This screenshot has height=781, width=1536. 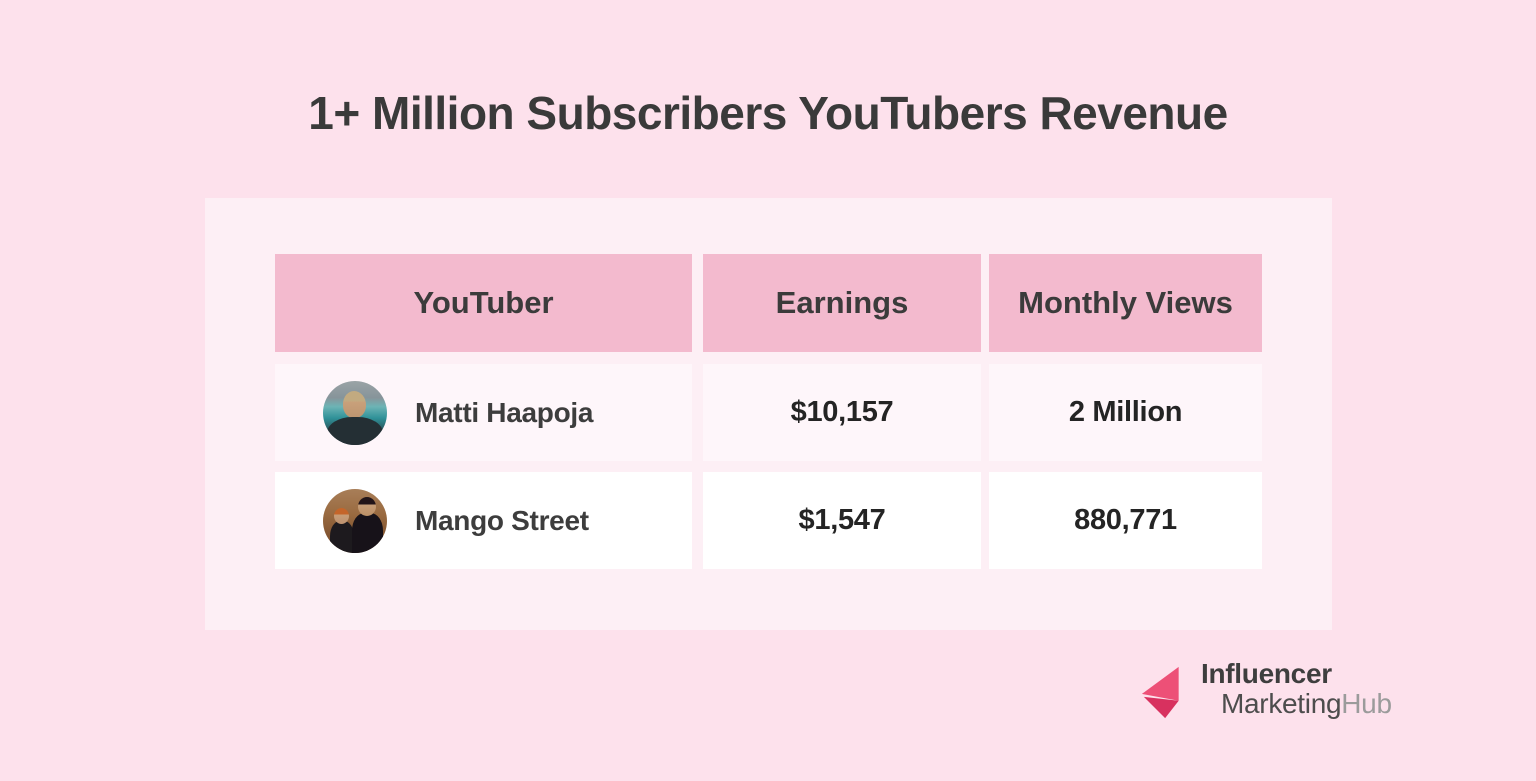 I want to click on mango-street-avatar, so click(x=355, y=520).